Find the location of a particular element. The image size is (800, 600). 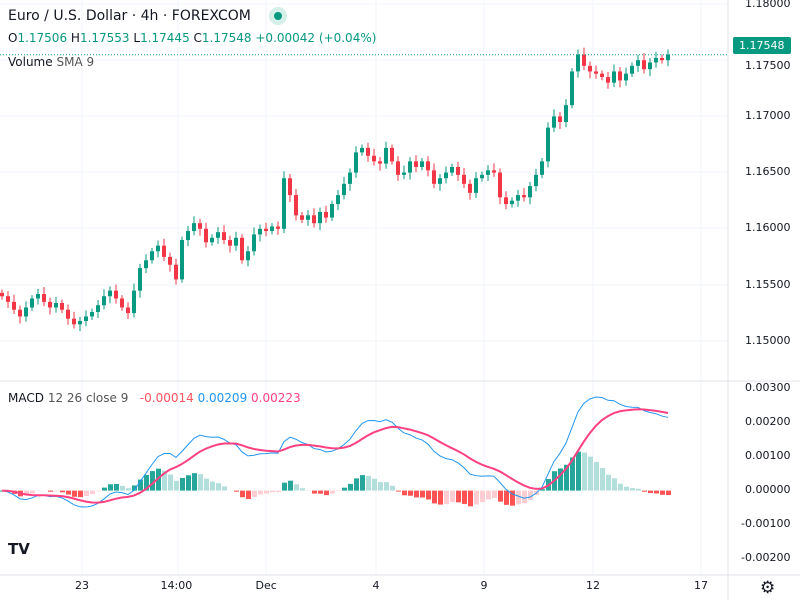

change-value: +0.00042 (+0.04%) is located at coordinates (316, 38).